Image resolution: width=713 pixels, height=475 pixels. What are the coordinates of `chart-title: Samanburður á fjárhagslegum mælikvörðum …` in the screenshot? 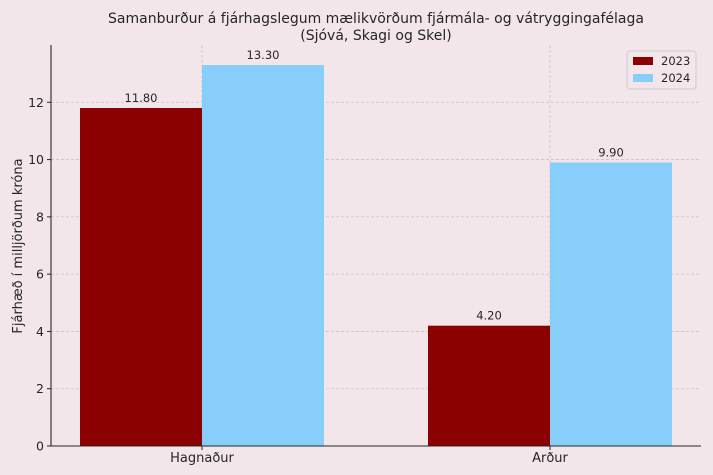 It's located at (376, 19).